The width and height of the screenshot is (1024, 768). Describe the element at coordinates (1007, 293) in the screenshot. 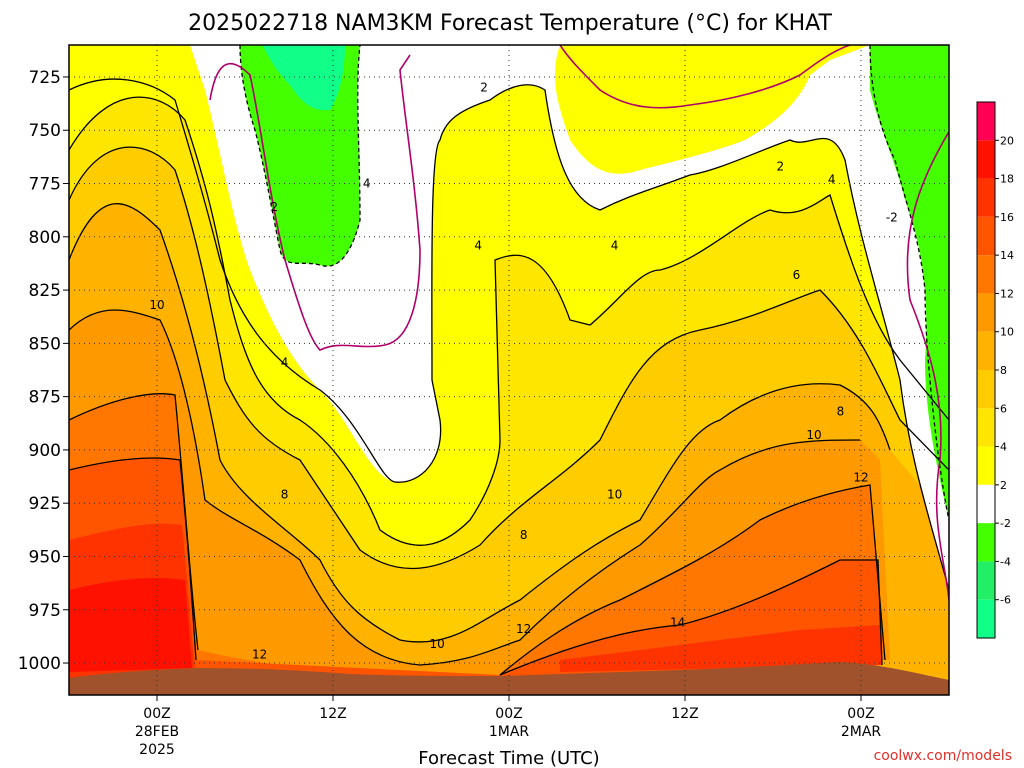

I see `colorbar-tick-label: 12` at that location.